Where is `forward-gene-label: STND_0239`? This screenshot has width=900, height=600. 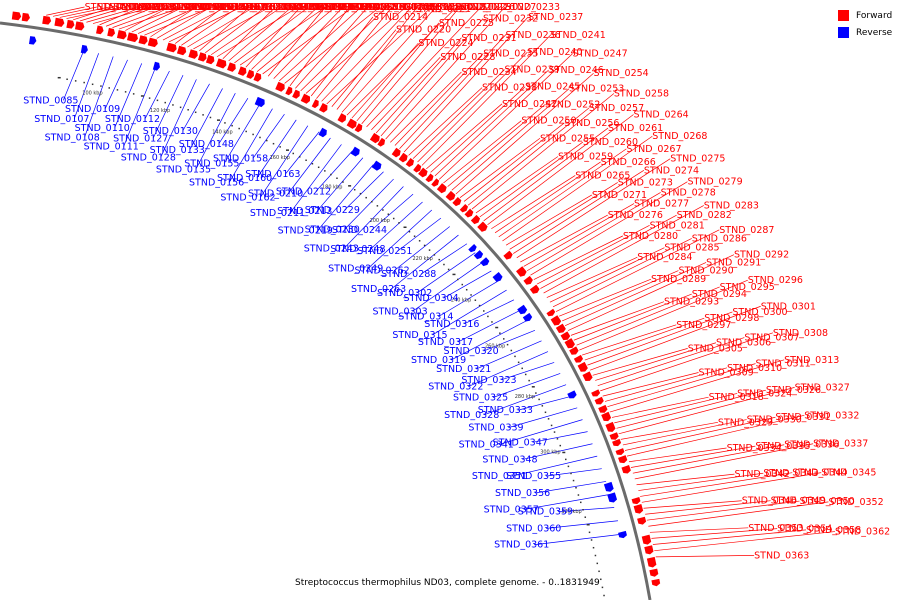 forward-gene-label: STND_0239 is located at coordinates (532, 70).